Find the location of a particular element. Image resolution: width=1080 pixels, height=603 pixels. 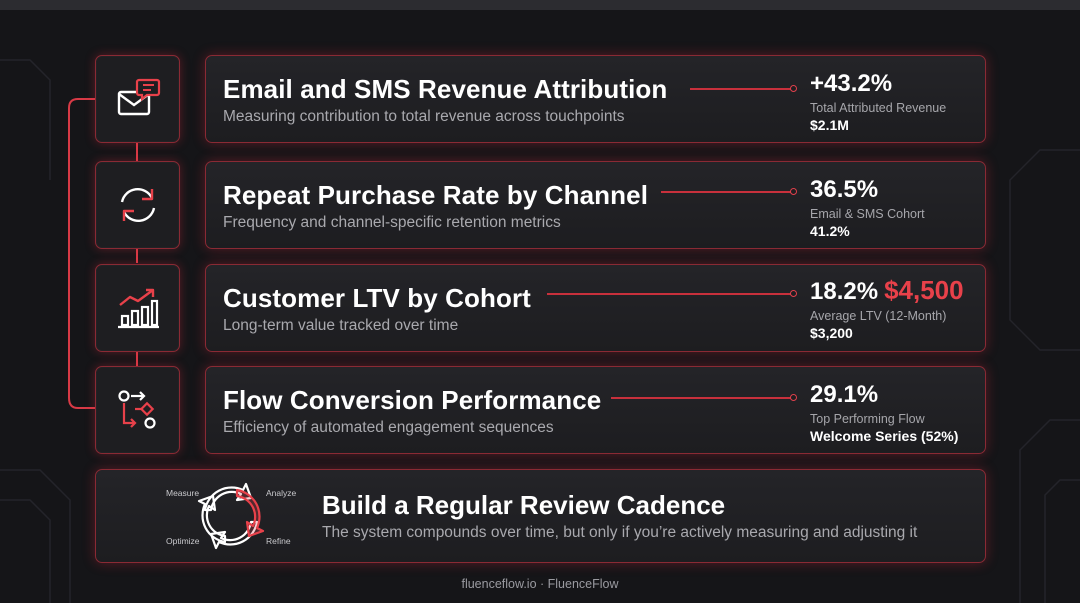

metric-detail: Welcome Series (52%) is located at coordinates (884, 436).